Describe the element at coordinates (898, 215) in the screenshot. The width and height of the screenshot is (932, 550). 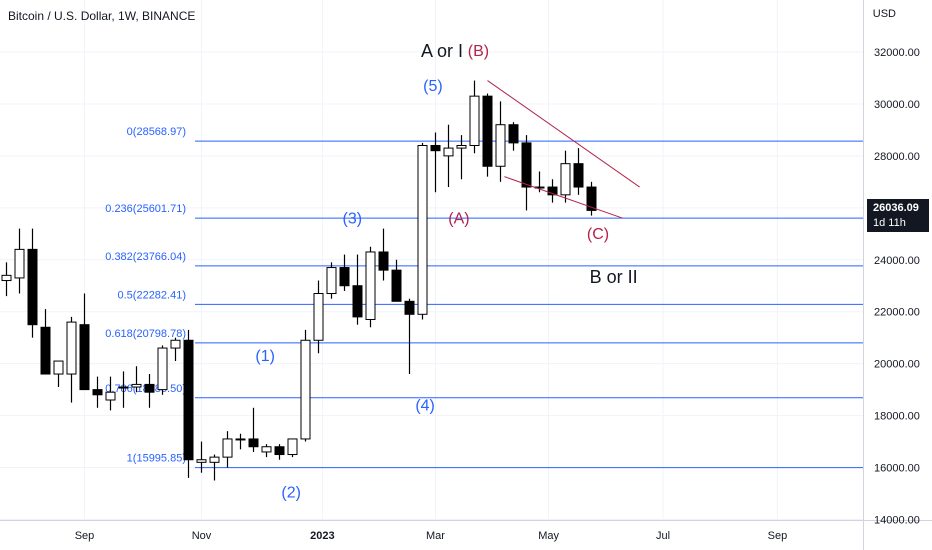
I see `current-price-tag: 26036.09 1d 11h` at that location.